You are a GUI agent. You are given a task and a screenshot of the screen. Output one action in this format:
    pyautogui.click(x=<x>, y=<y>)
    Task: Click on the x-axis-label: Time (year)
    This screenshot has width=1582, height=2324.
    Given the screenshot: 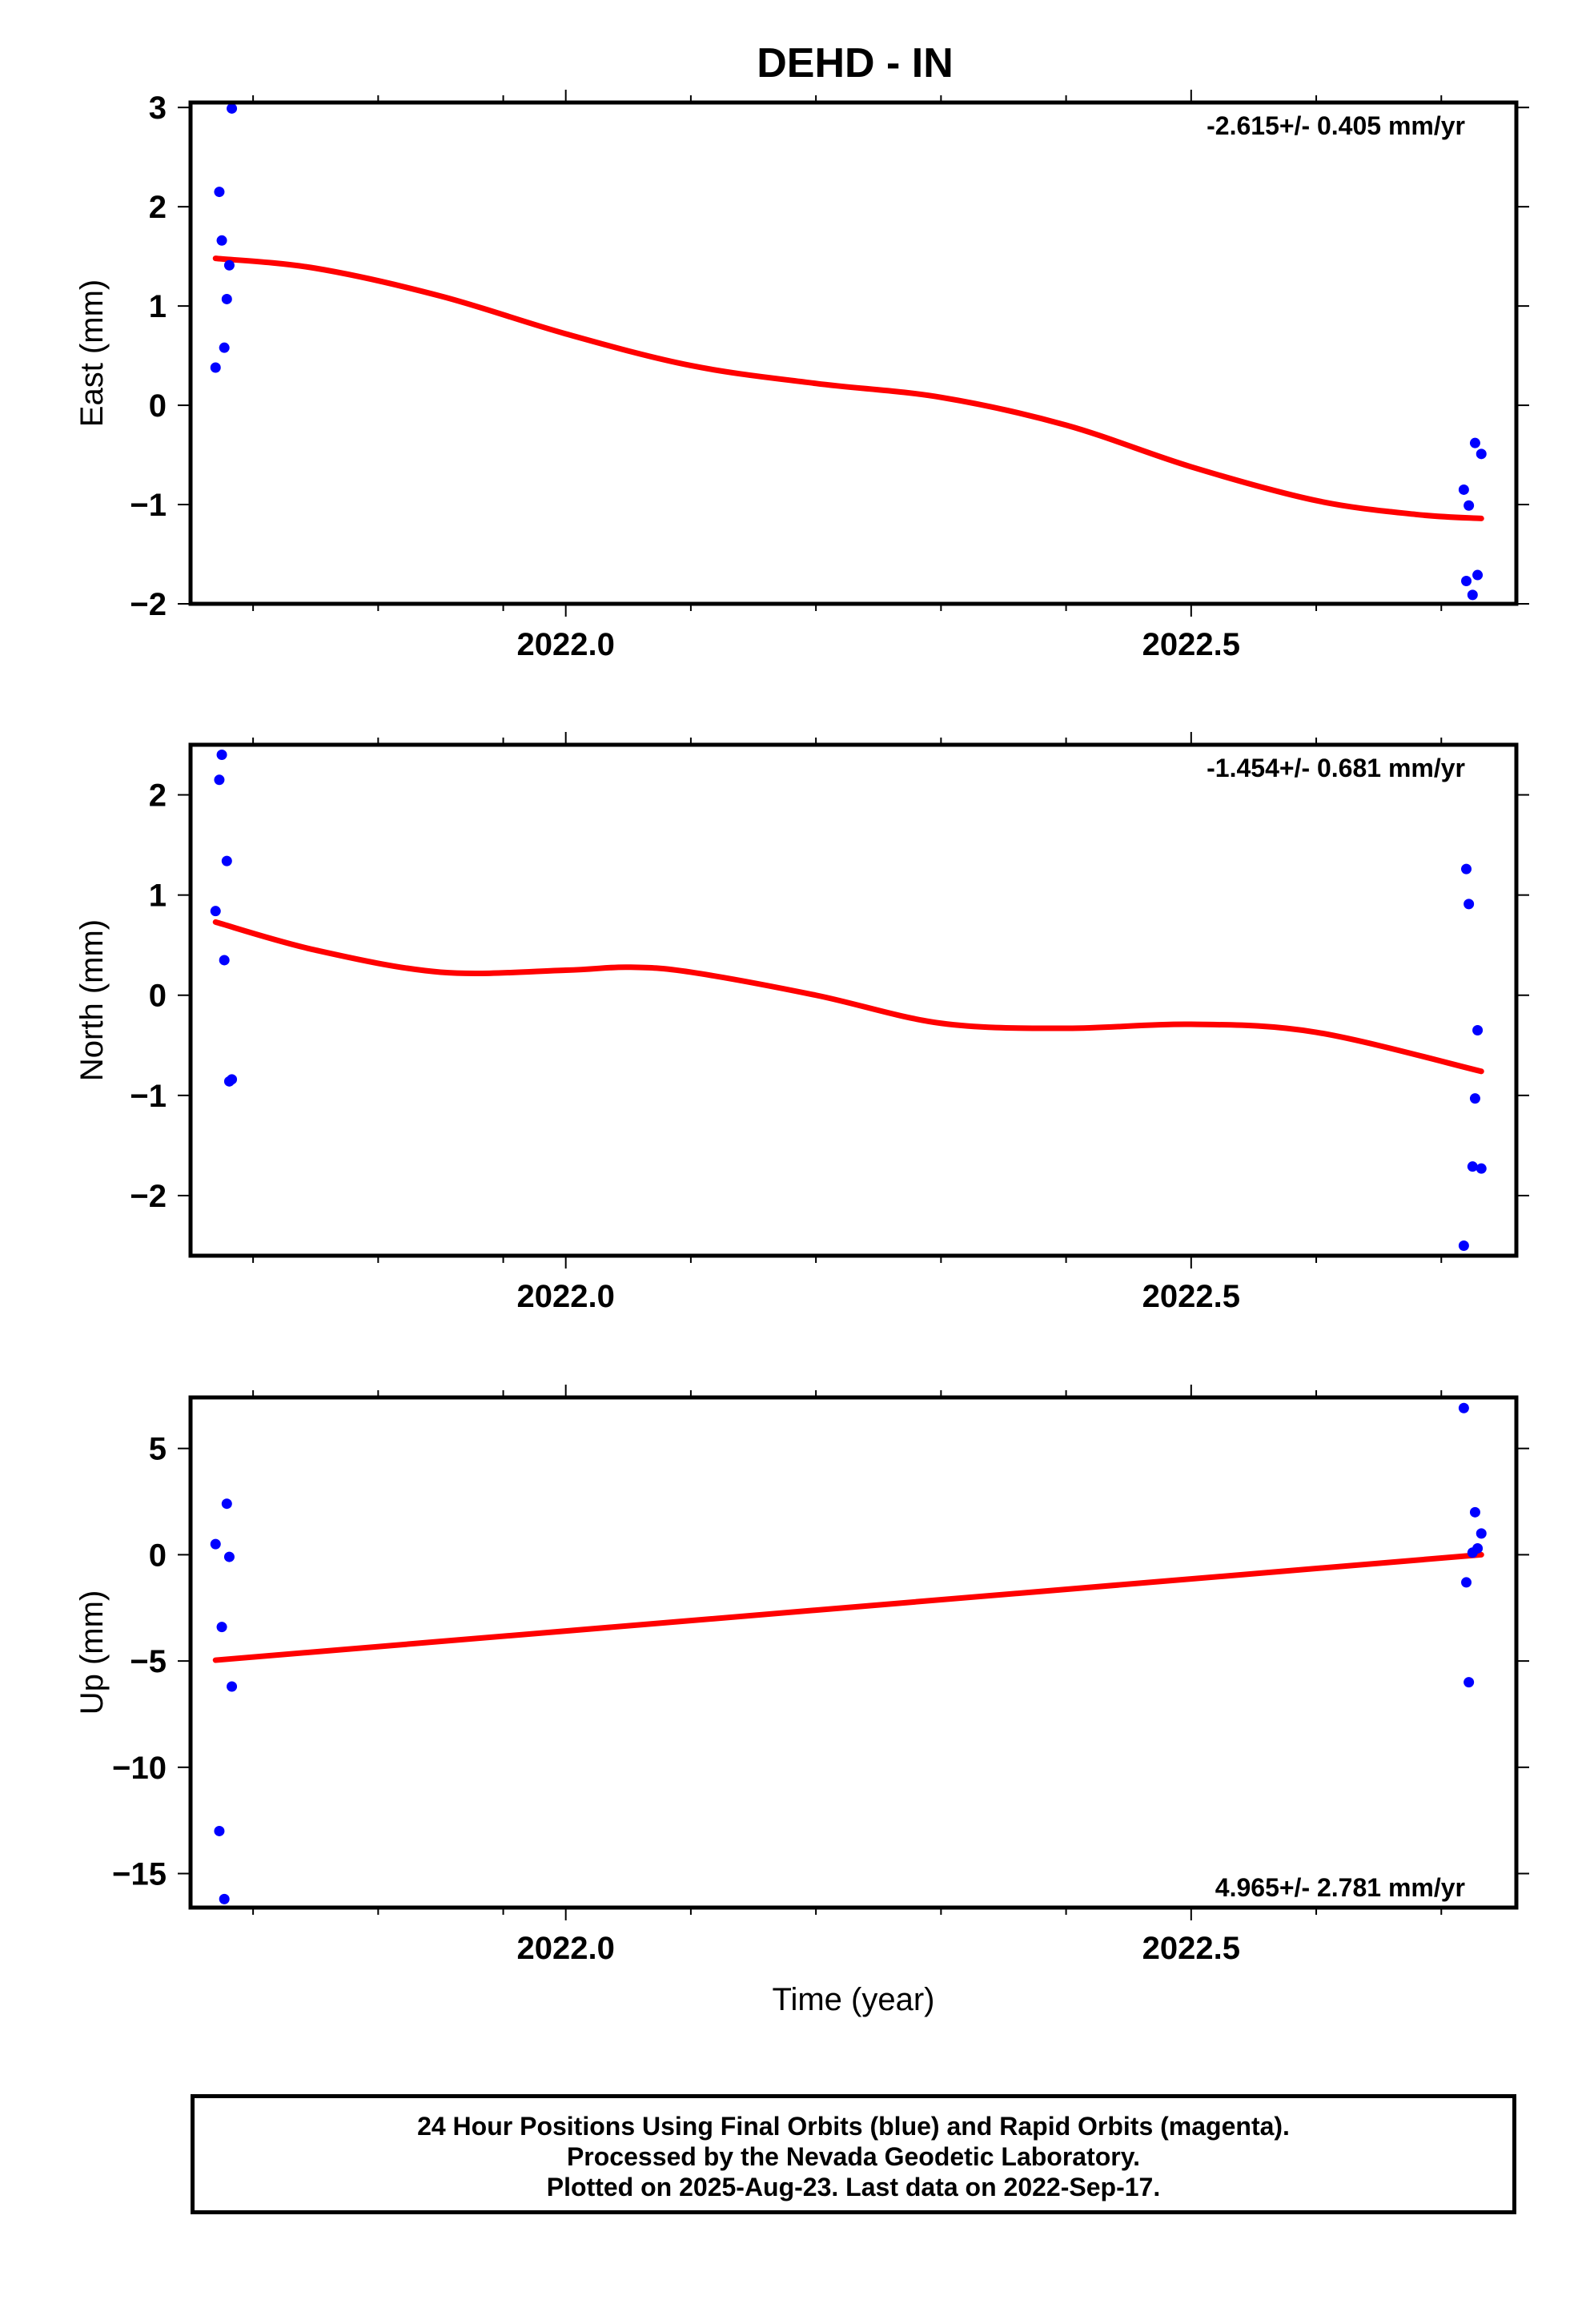 What is the action you would take?
    pyautogui.click(x=854, y=1999)
    